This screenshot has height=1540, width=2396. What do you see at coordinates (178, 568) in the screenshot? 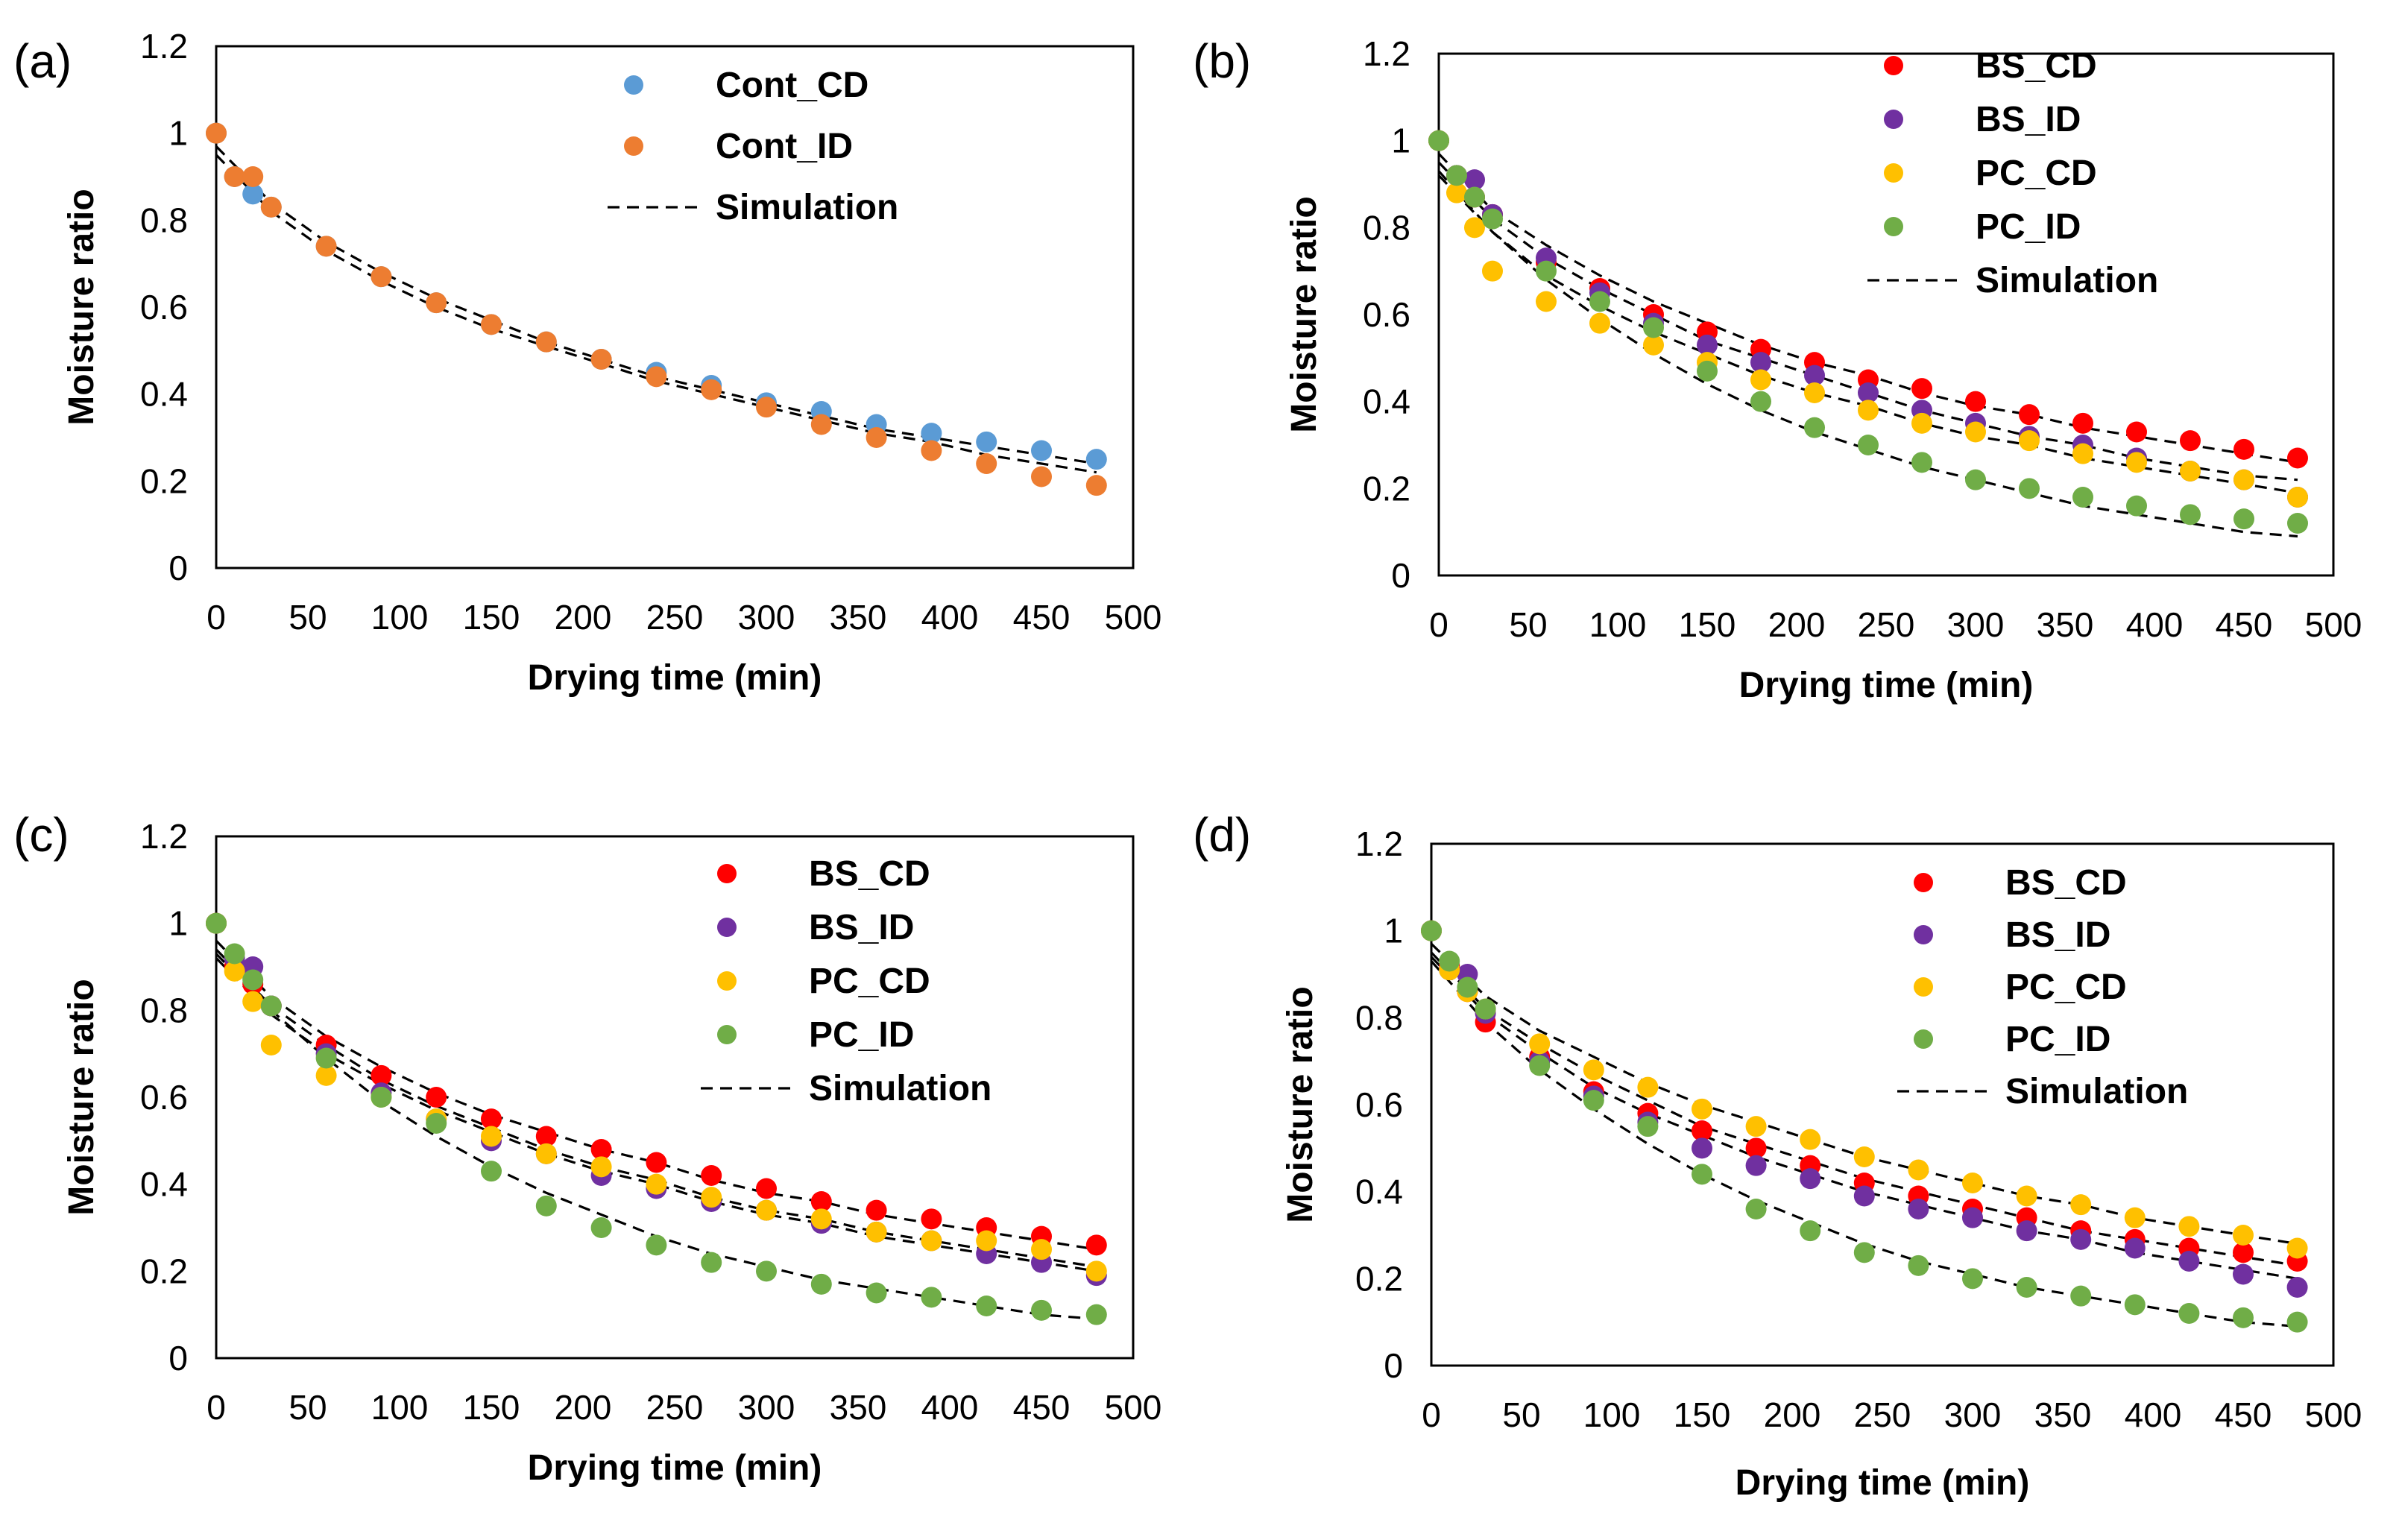
I see `y-tick-label: 0` at bounding box center [178, 568].